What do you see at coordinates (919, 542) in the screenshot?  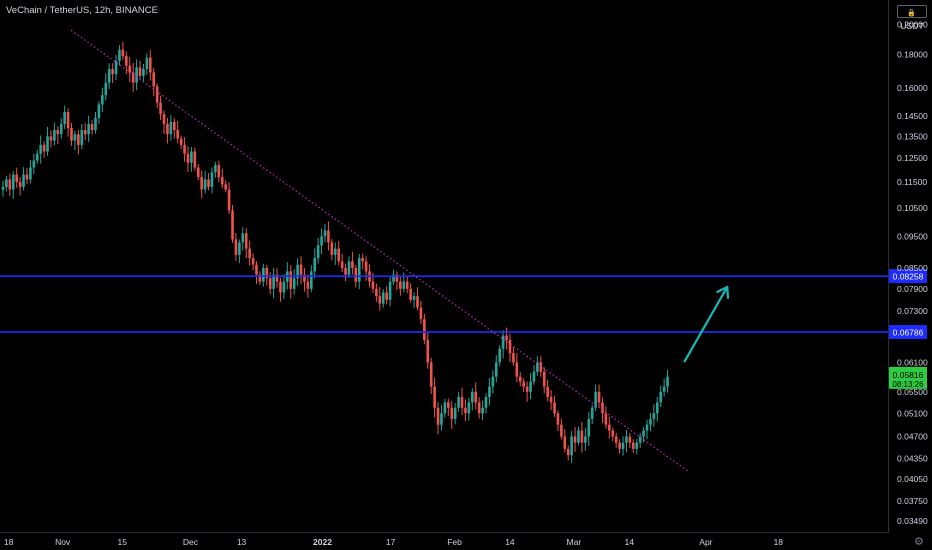 I see `gear-icon: ⚙` at bounding box center [919, 542].